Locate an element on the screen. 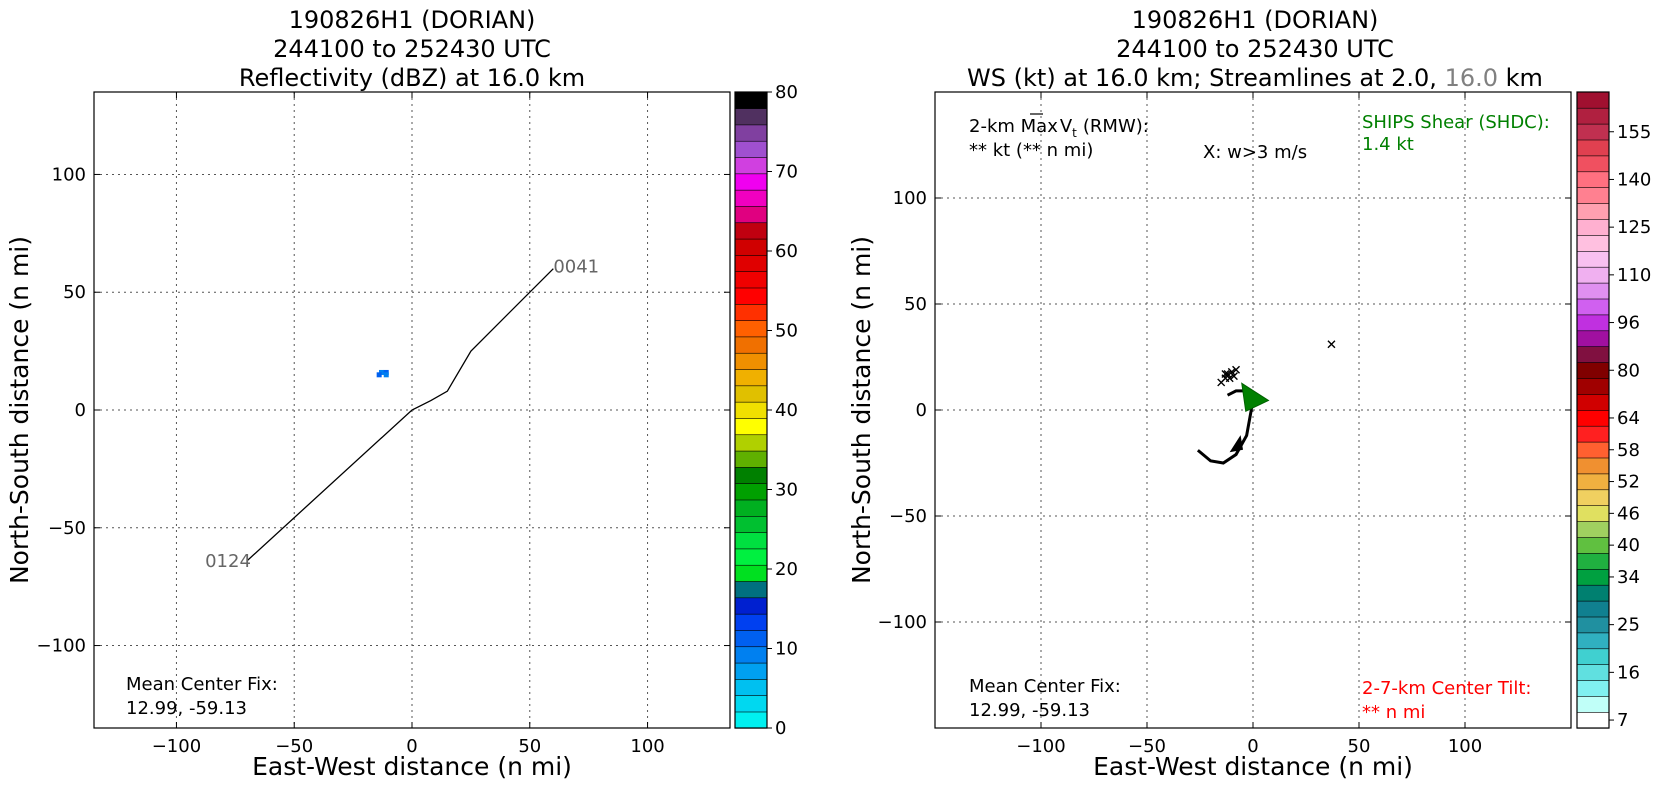 This screenshot has height=787, width=1654. right-colorbar-label: 58 is located at coordinates (1628, 450).